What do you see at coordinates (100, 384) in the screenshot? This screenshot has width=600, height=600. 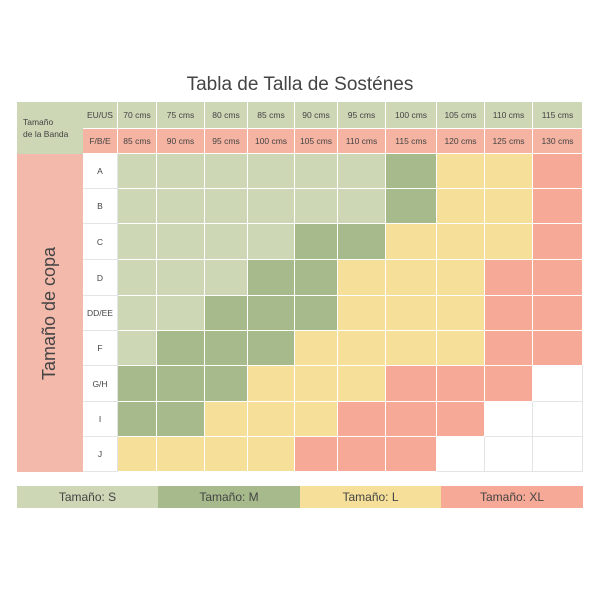 I see `cup-size-row-label: G/H` at bounding box center [100, 384].